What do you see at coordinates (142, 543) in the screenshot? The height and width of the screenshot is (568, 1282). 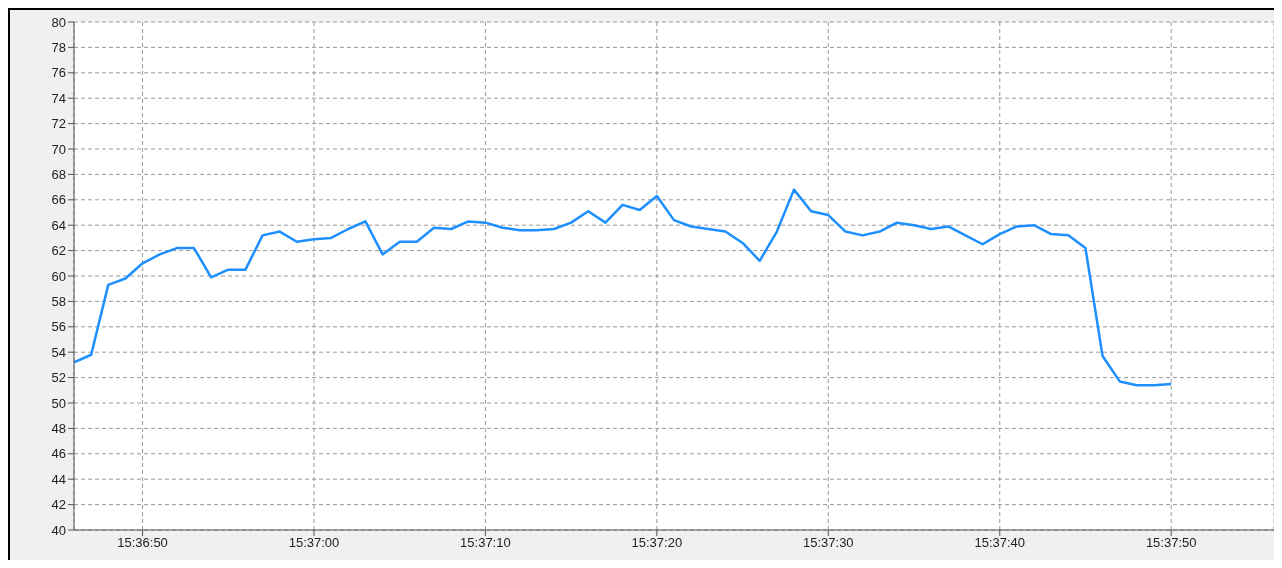 I see `x-tick-label: 15:36:50` at bounding box center [142, 543].